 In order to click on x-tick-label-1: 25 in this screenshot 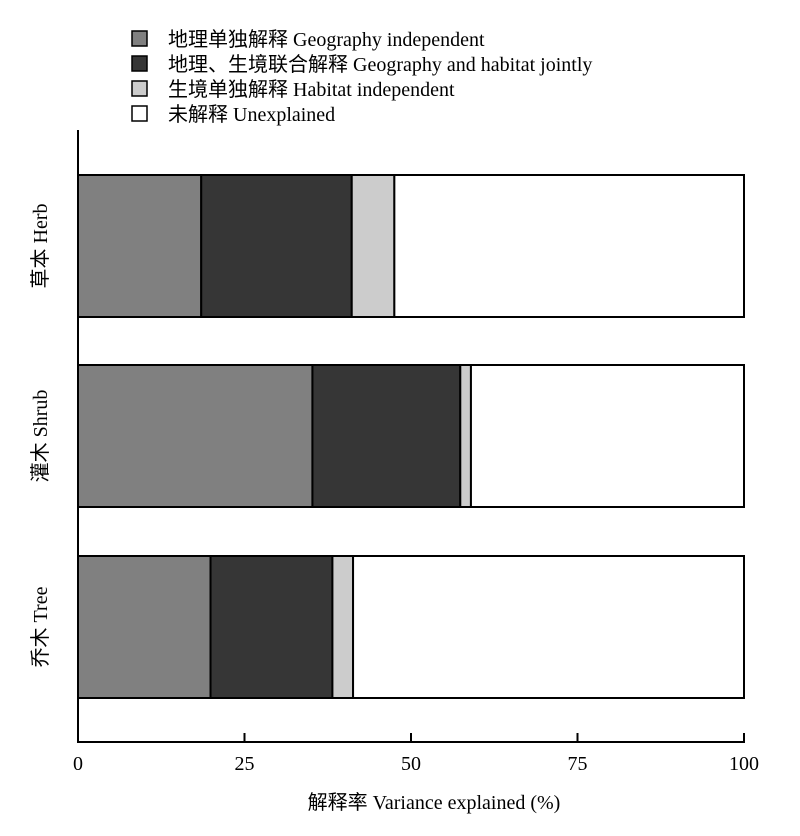, I will do `click(245, 764)`.